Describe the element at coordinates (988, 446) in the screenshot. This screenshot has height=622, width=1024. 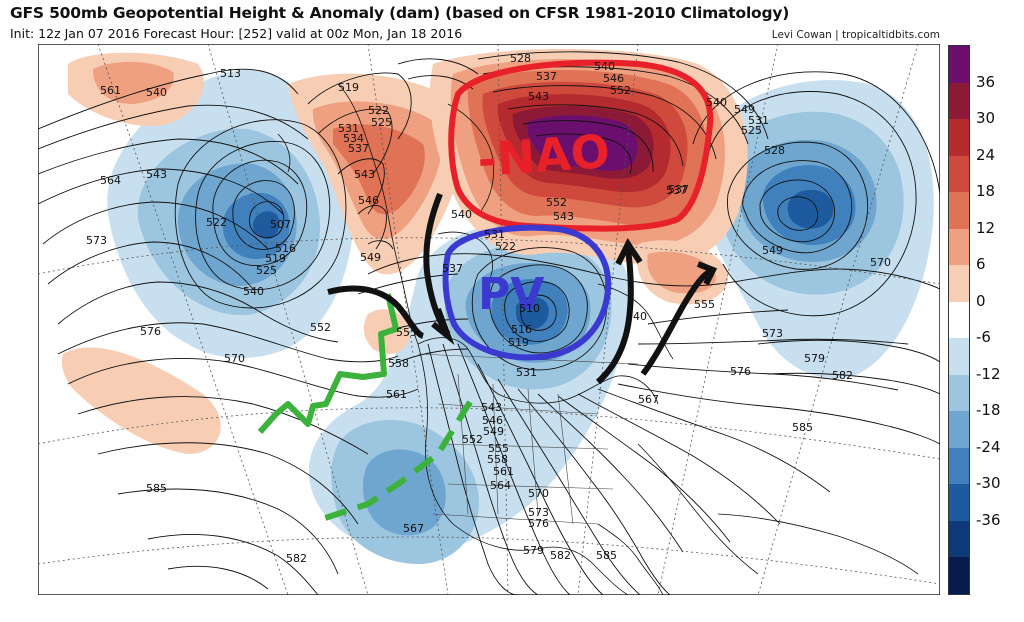
I see `colorbar-tick-label: -24` at that location.